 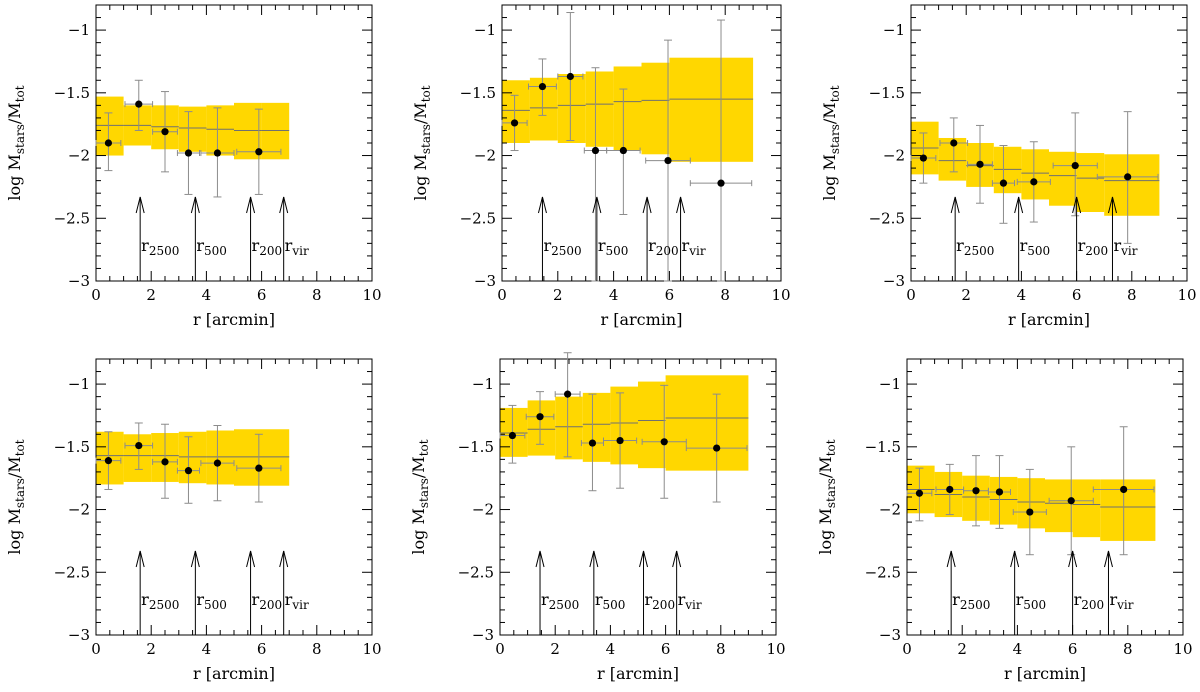 I want to click on y-axis-label-sub: stars, so click(x=20, y=493).